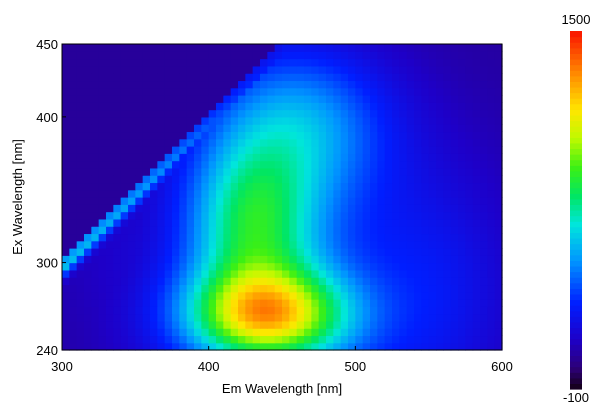 The height and width of the screenshot is (405, 594). I want to click on colorbar-segment, so click(576, 196).